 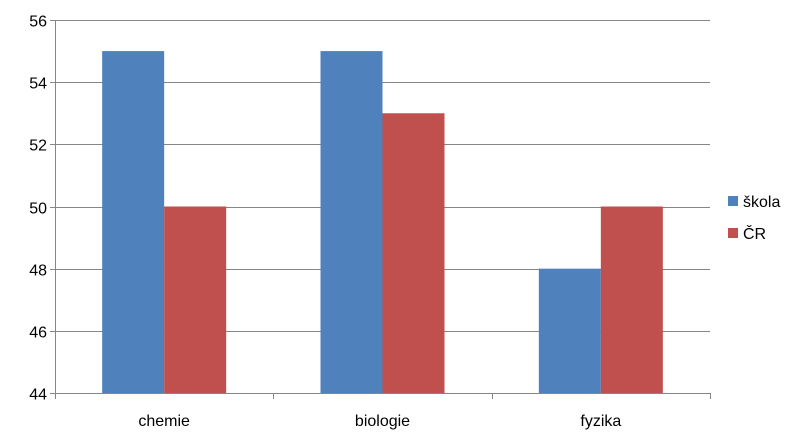 What do you see at coordinates (382, 421) in the screenshot?
I see `x-category-label: biologie` at bounding box center [382, 421].